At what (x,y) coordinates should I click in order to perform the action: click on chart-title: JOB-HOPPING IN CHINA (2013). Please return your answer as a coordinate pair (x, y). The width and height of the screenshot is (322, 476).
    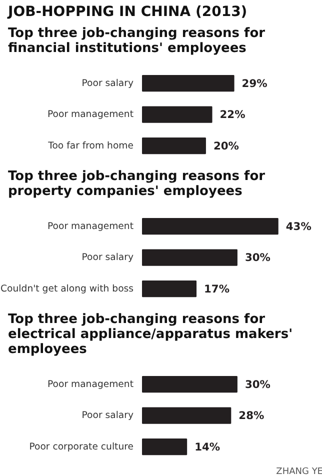
    Looking at the image, I should click on (128, 12).